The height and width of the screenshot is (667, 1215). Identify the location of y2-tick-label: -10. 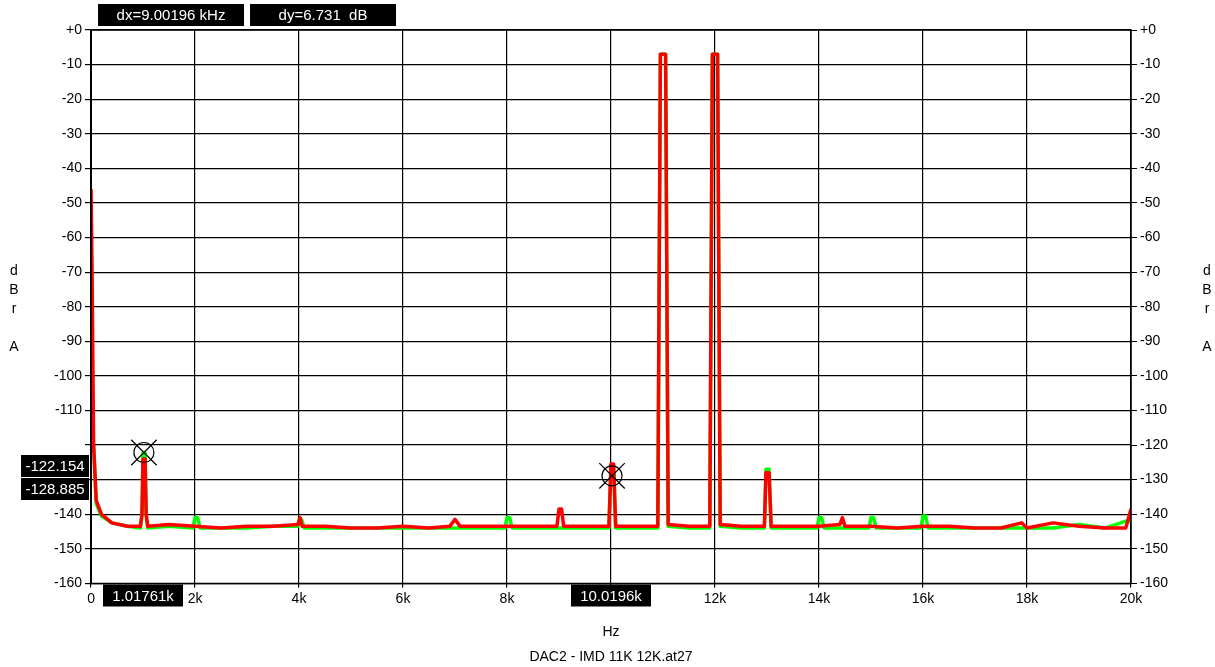
(1150, 63).